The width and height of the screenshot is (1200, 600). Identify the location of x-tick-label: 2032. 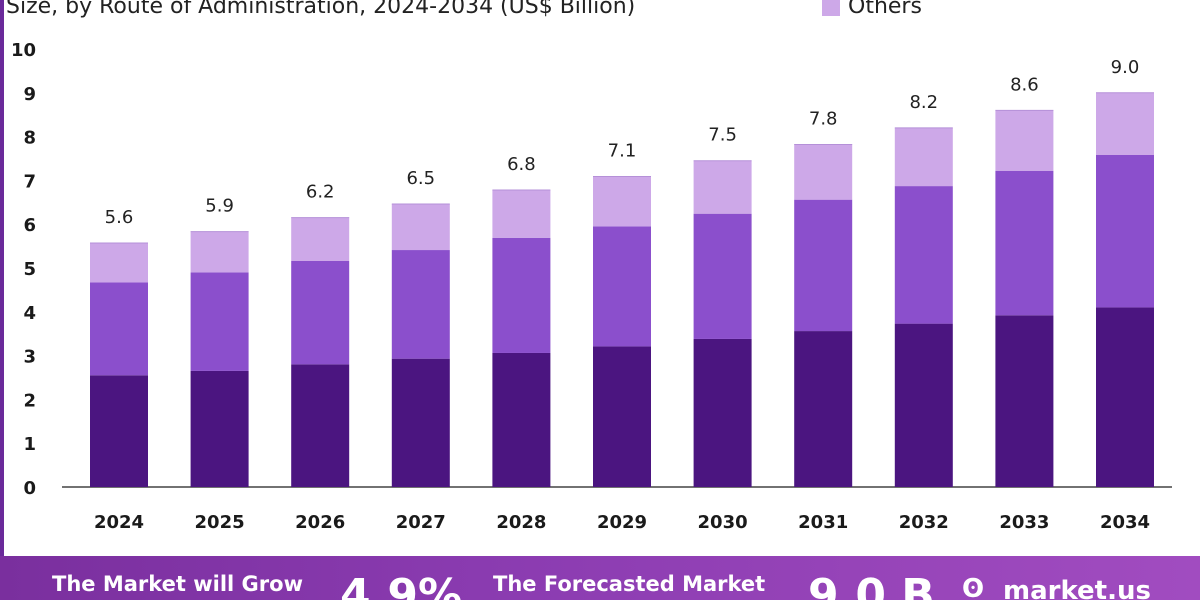
(924, 522).